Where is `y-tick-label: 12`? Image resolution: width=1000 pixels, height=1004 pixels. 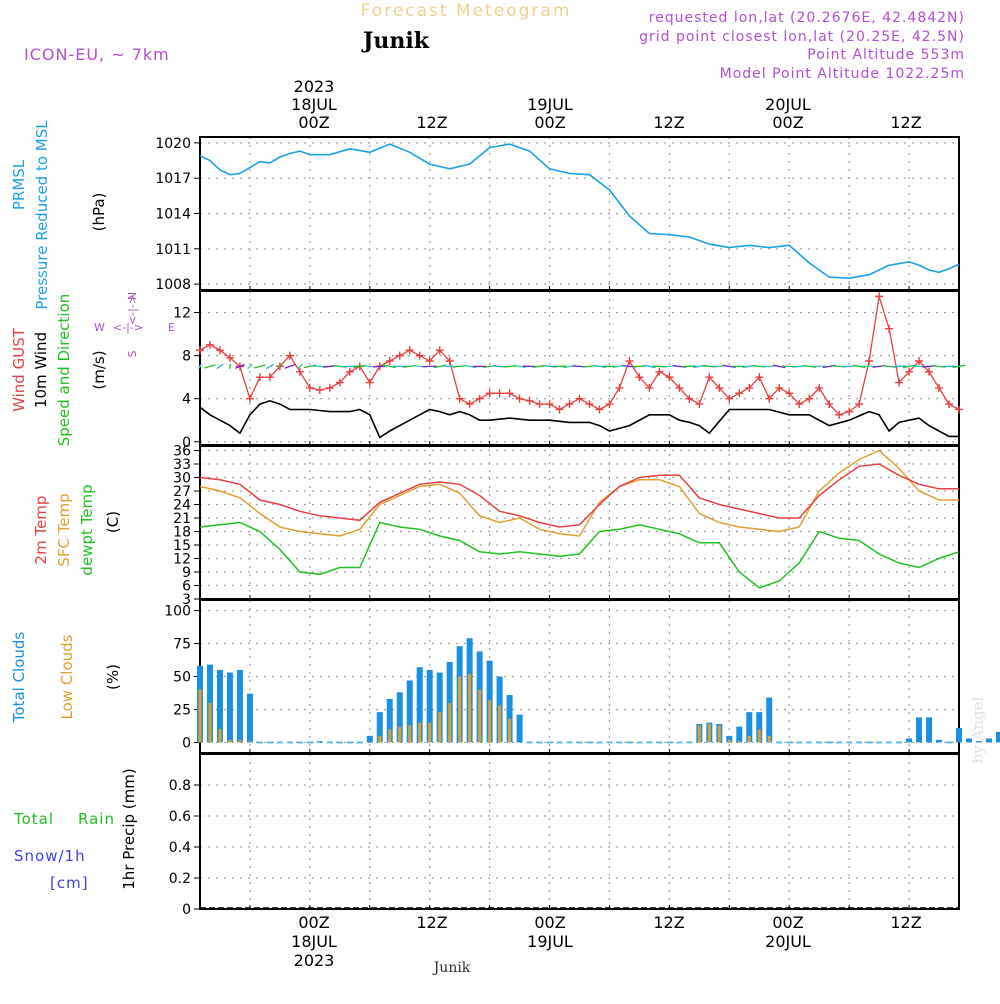
y-tick-label: 12 is located at coordinates (182, 314).